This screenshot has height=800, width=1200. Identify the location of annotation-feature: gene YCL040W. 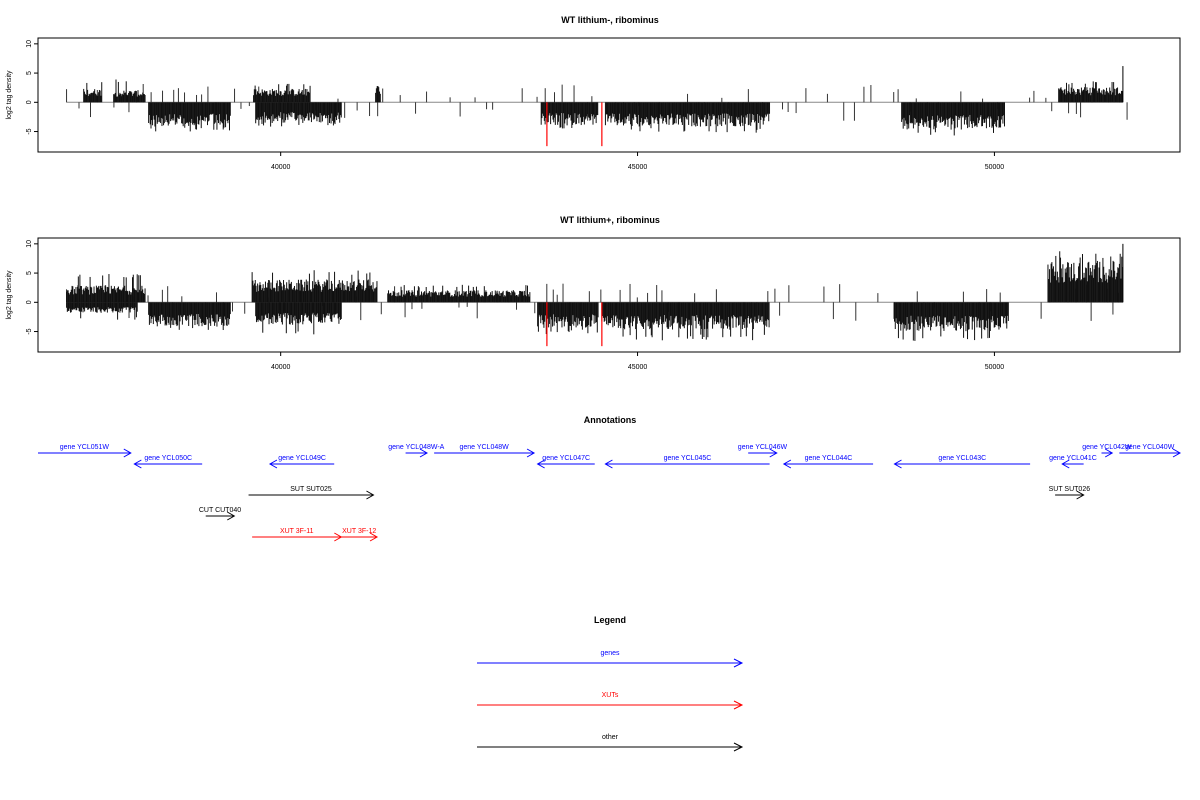
(1150, 451).